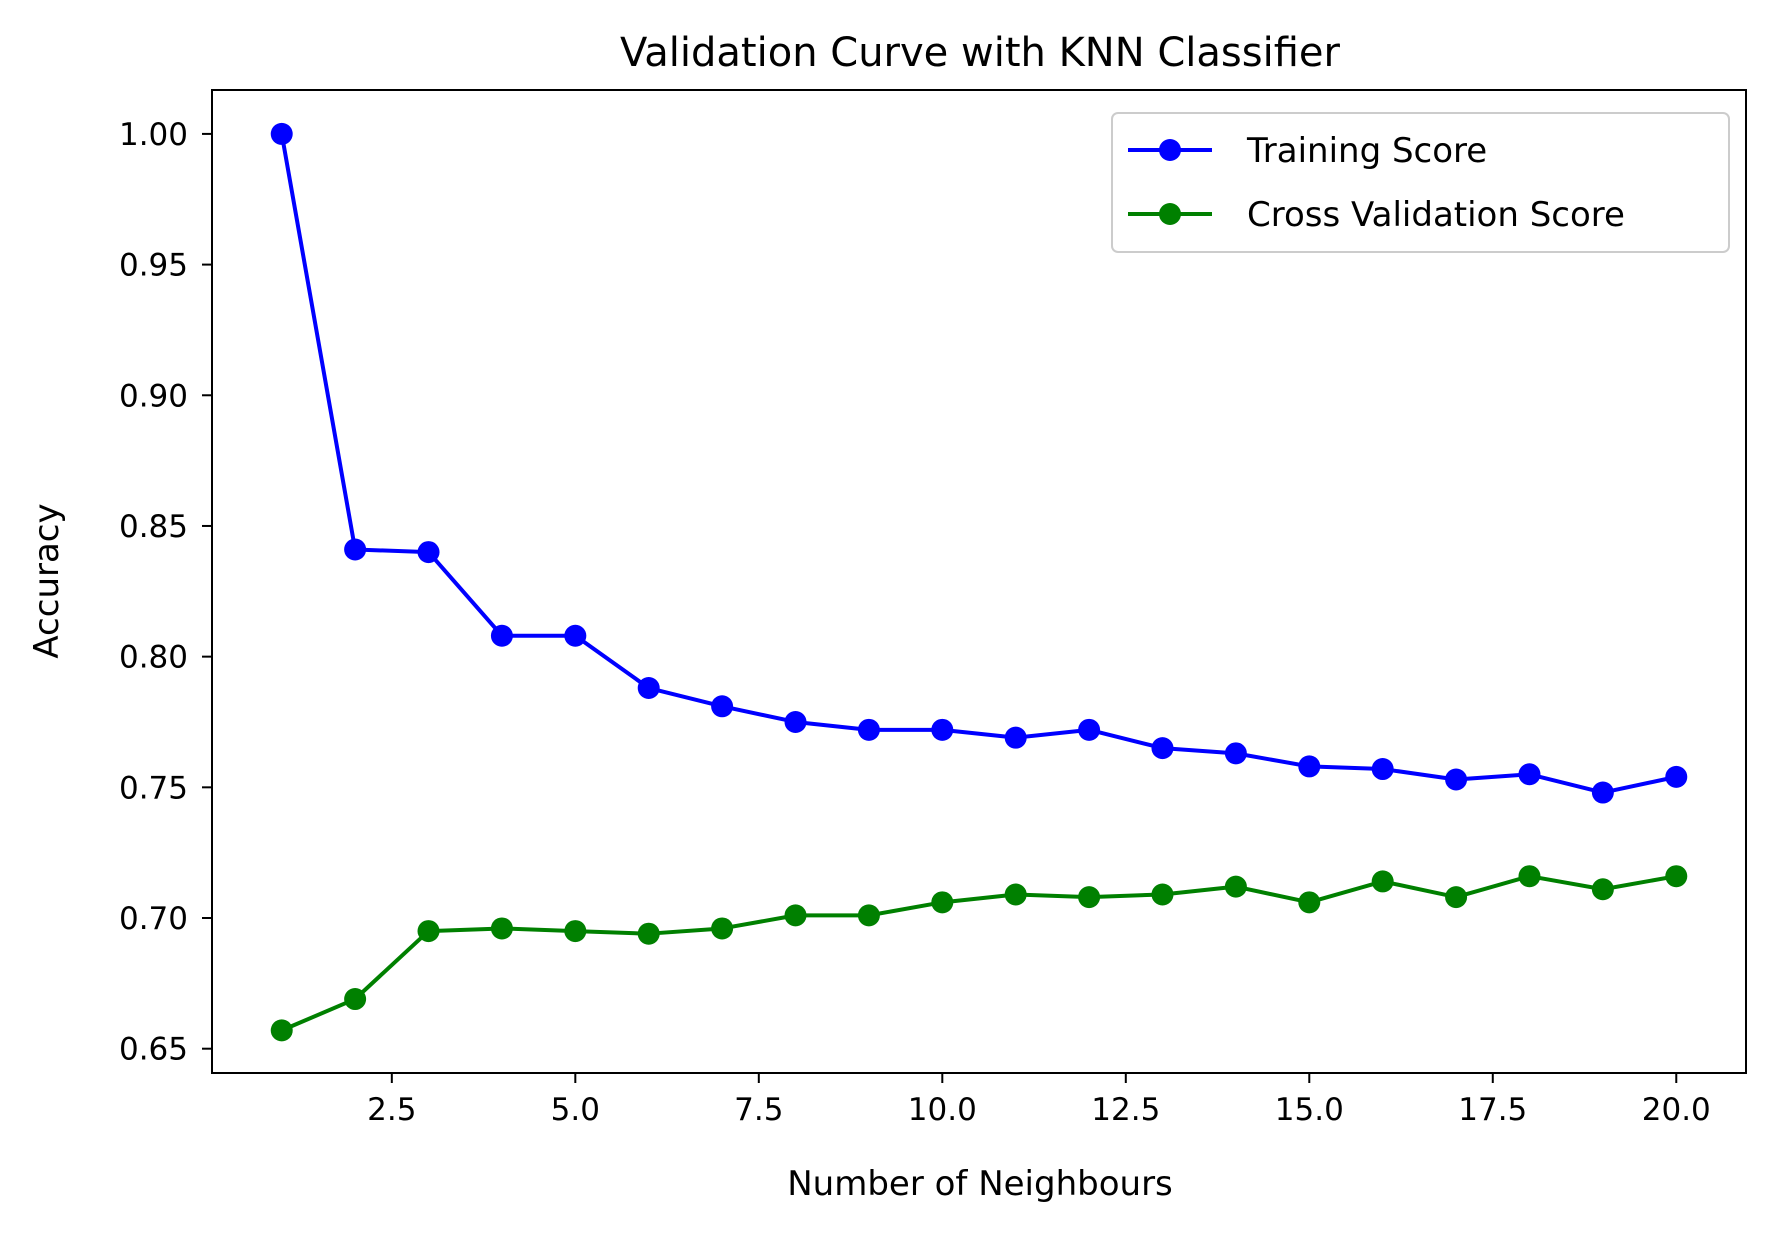 Image resolution: width=1770 pixels, height=1233 pixels. Describe the element at coordinates (980, 1184) in the screenshot. I see `x-axis-label: Number of Neighbours` at that location.